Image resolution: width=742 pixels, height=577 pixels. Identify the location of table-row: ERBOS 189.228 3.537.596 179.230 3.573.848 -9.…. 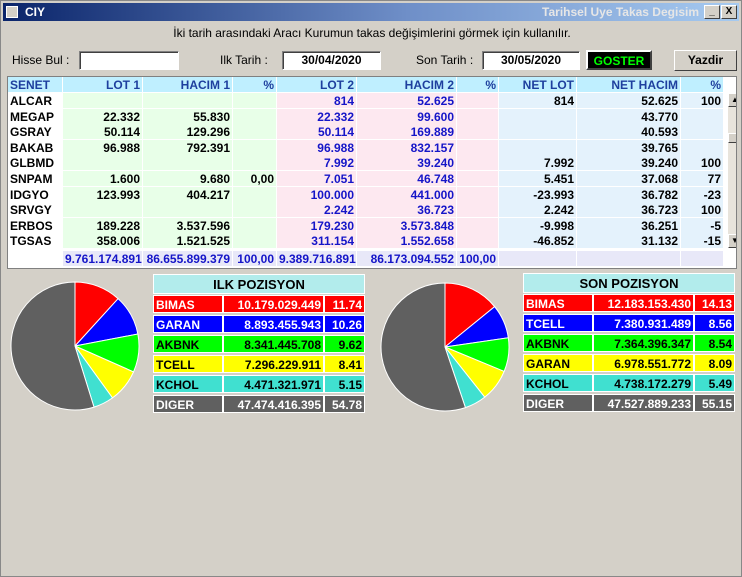
(372, 225).